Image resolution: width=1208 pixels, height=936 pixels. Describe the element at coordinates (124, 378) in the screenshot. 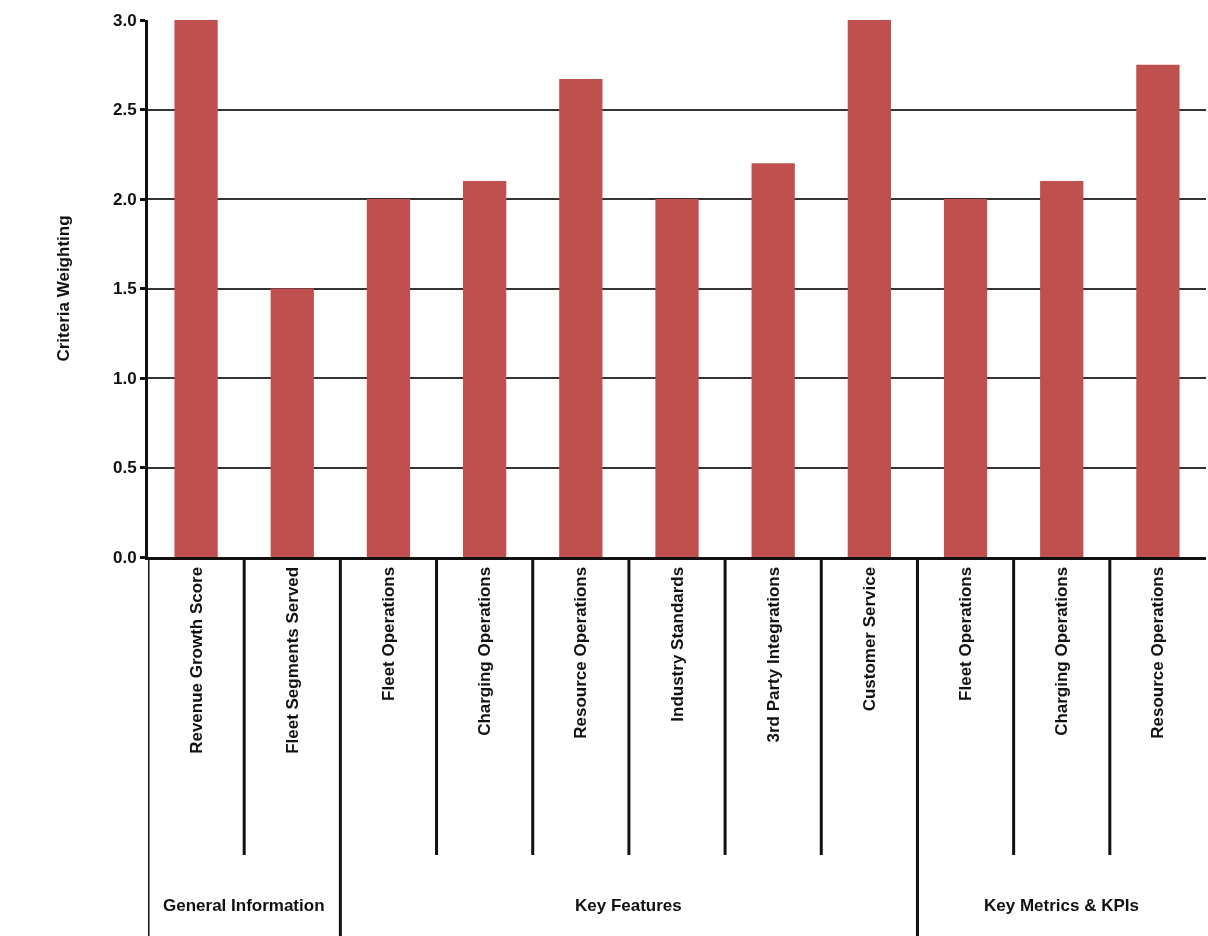

I see `y-tick-label: 1.0` at that location.